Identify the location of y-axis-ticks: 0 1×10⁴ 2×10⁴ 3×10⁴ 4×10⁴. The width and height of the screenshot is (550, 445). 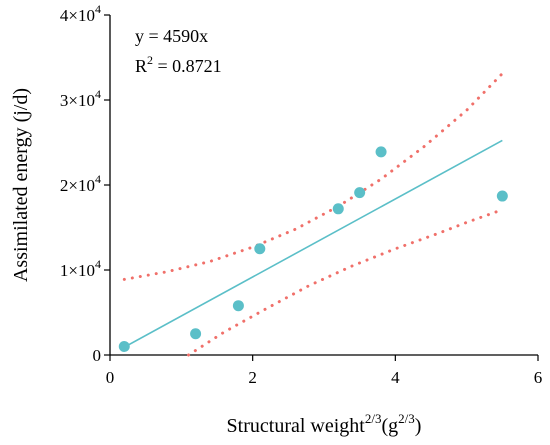
(85, 183).